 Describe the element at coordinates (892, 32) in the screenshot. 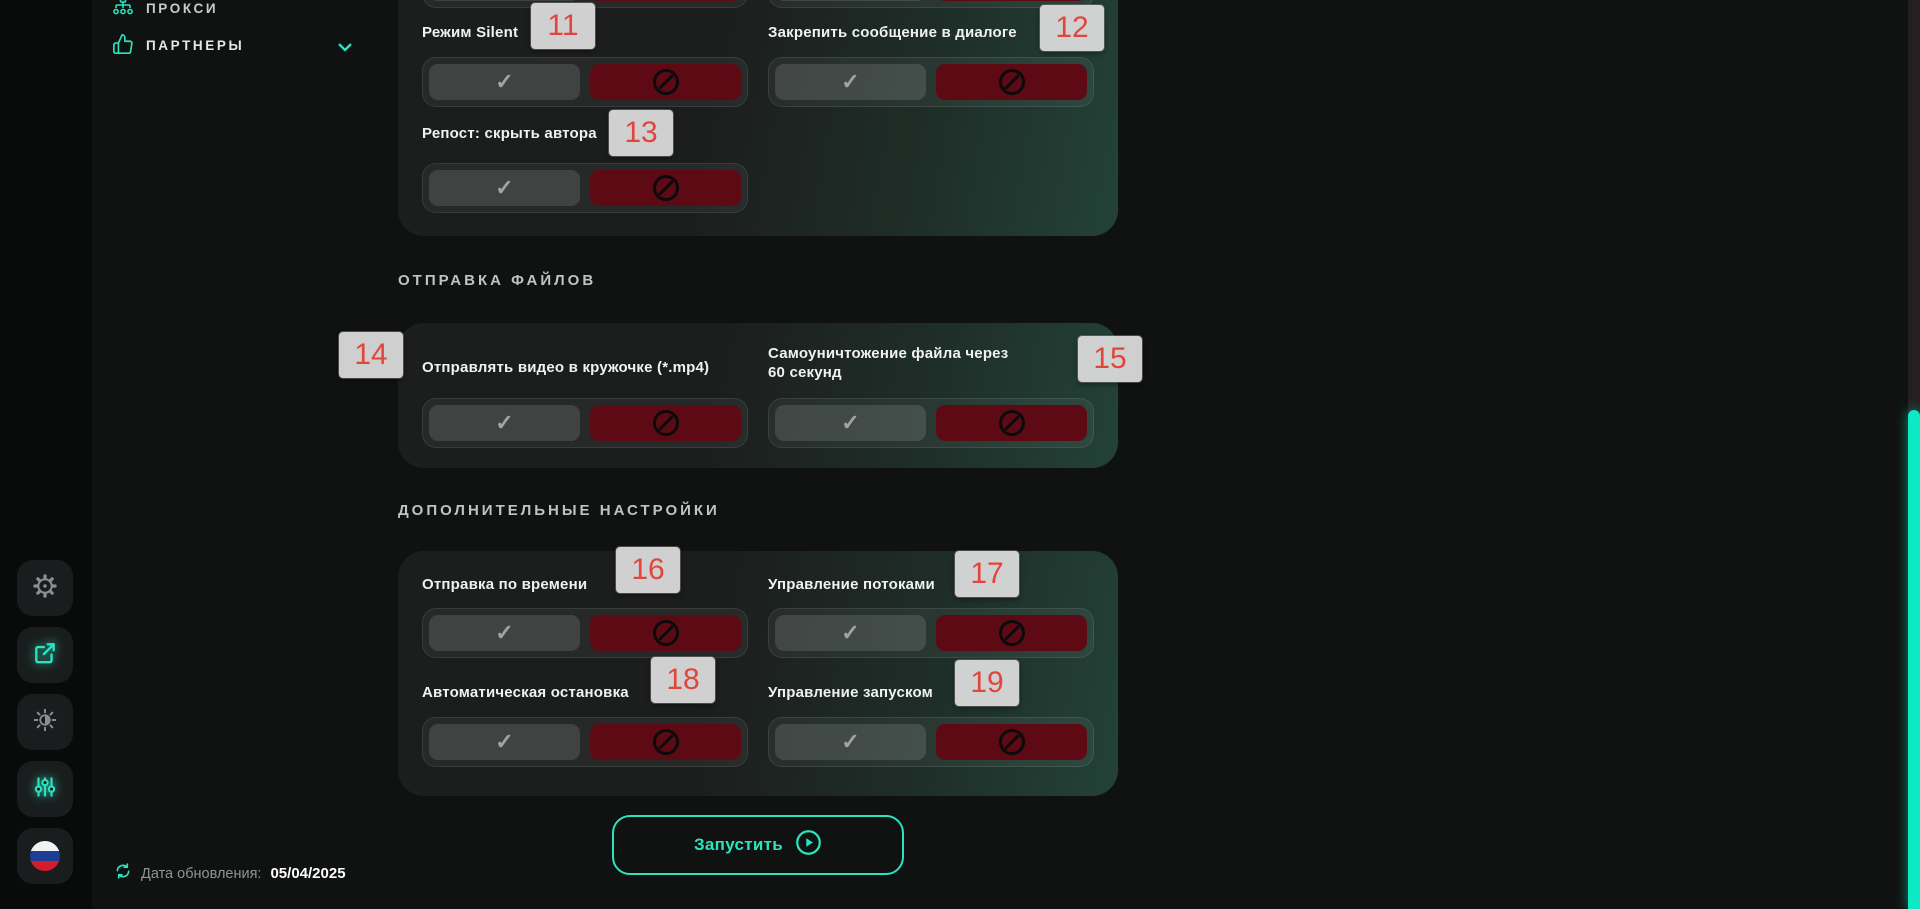

I see `toggle-label-pin-message: Закрепить сообщение в диалоге` at that location.